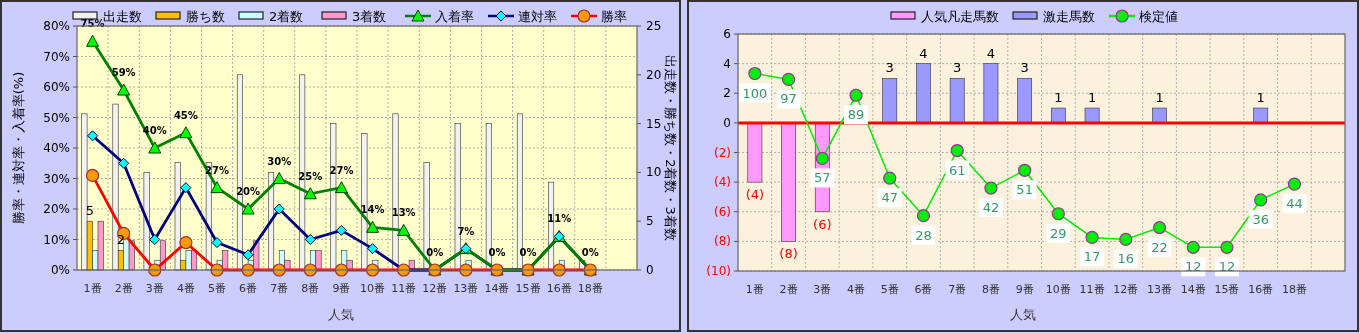 The width and height of the screenshot is (1360, 333). Describe the element at coordinates (755, 93) in the screenshot. I see `data-label: 100` at that location.